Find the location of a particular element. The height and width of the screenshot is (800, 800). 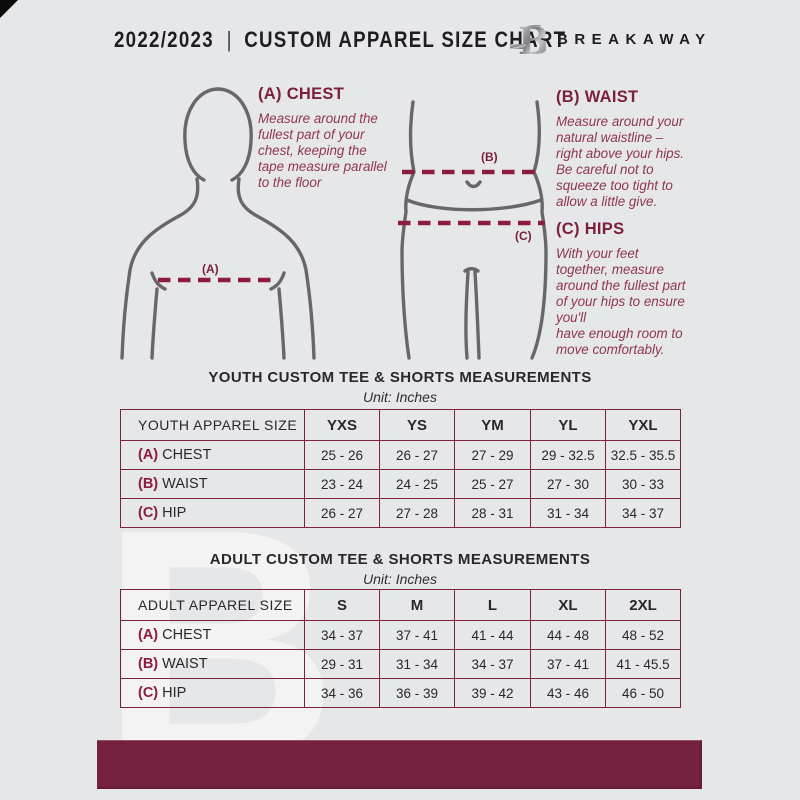

youth-table-unit: Unit: Inches is located at coordinates (400, 397).